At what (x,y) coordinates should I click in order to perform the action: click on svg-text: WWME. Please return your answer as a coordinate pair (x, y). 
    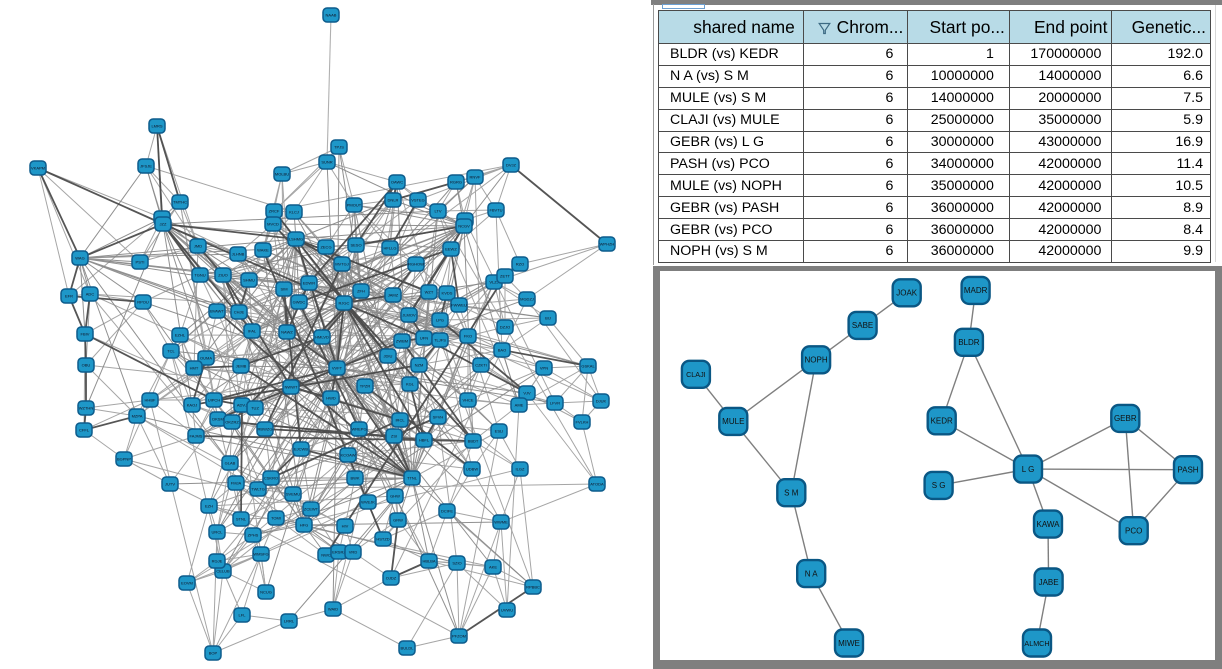
    Looking at the image, I should click on (501, 522).